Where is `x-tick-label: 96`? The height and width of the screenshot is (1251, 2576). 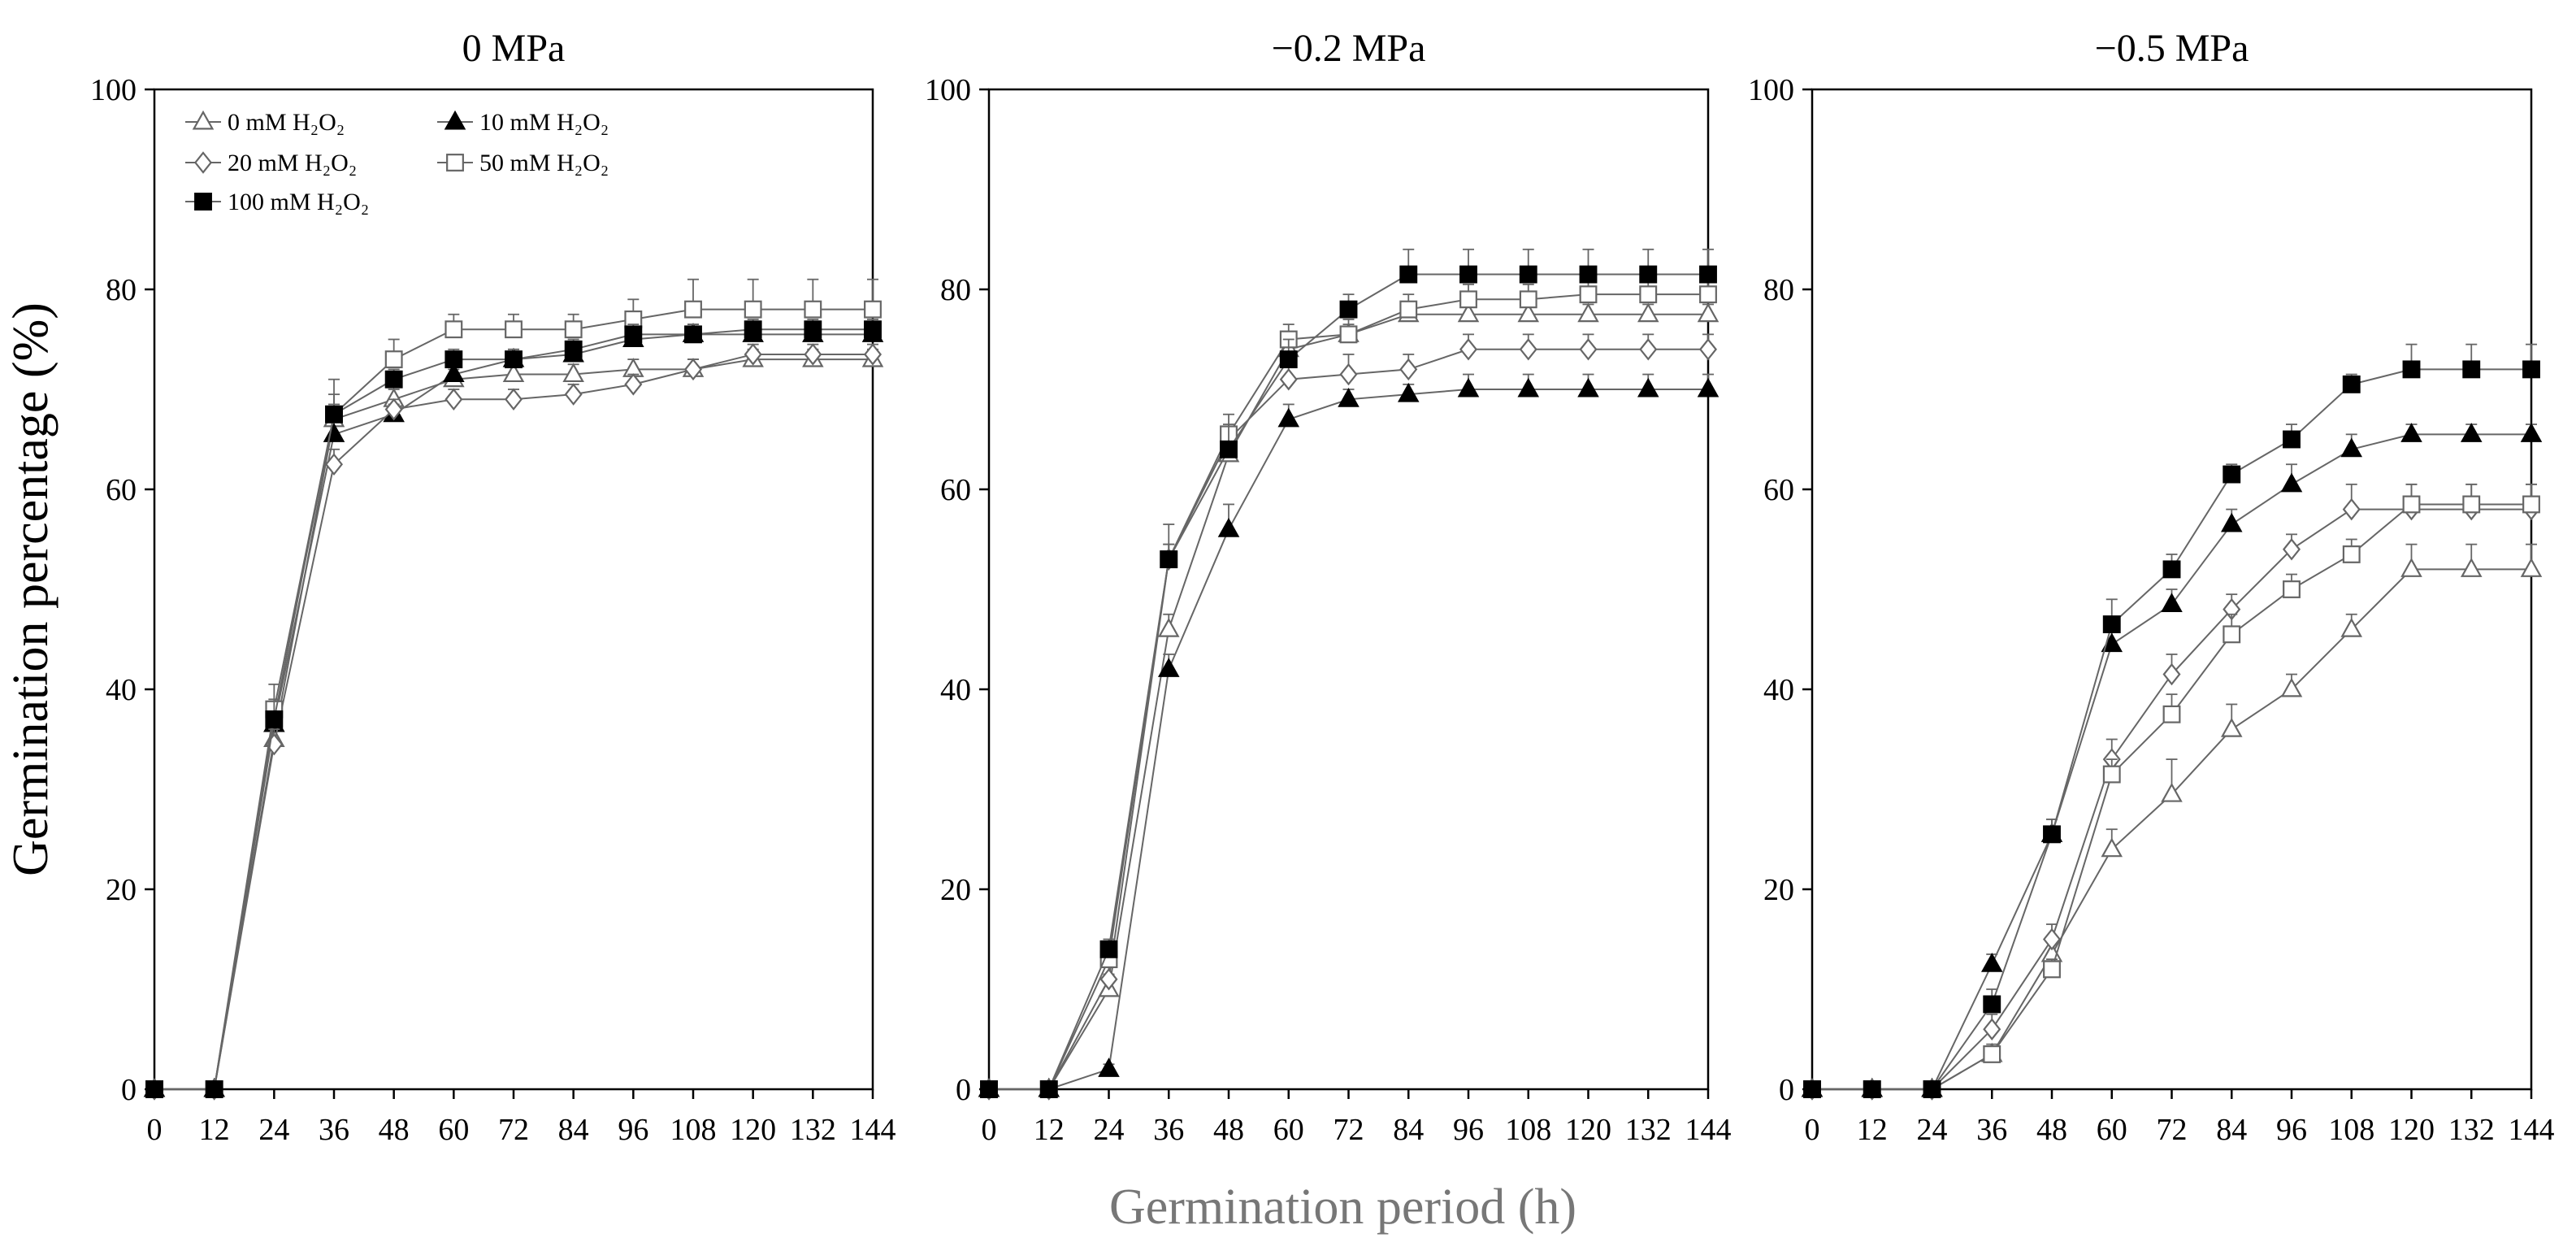
x-tick-label: 96 is located at coordinates (2291, 1130).